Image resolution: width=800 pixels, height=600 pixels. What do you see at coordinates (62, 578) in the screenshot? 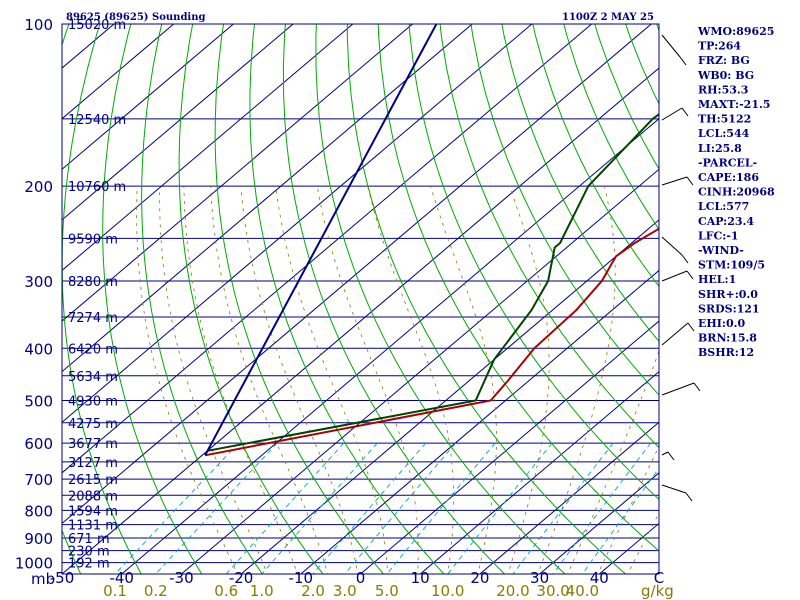
I see `temperature-tick-label: -50` at bounding box center [62, 578].